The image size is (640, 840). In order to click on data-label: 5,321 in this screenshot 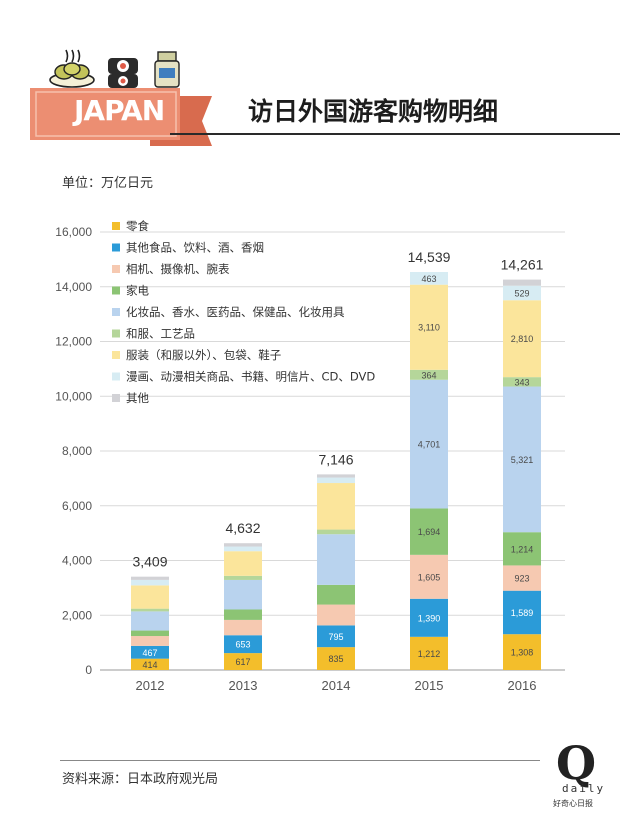, I will do `click(522, 460)`.